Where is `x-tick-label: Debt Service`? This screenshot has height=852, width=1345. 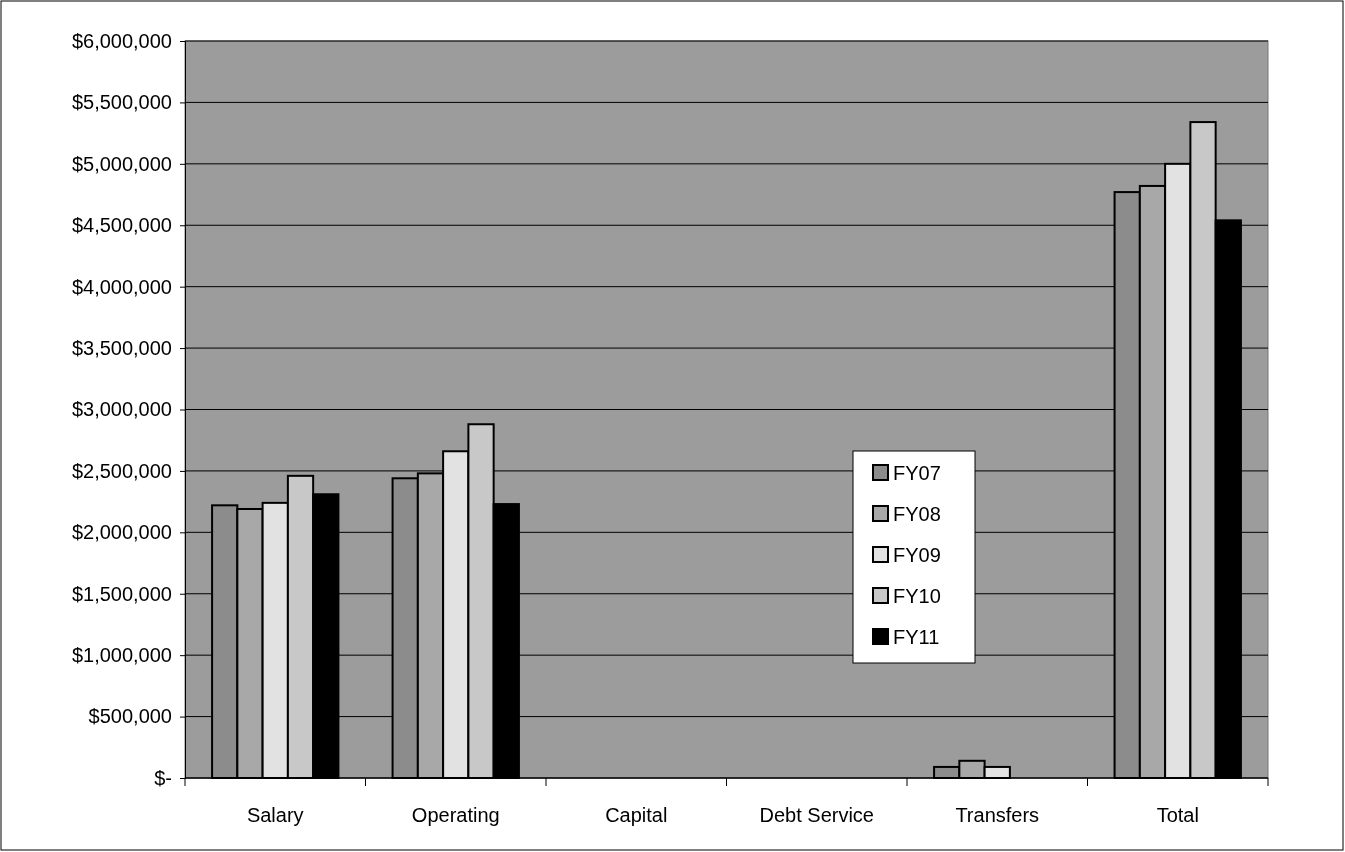 x-tick-label: Debt Service is located at coordinates (816, 815).